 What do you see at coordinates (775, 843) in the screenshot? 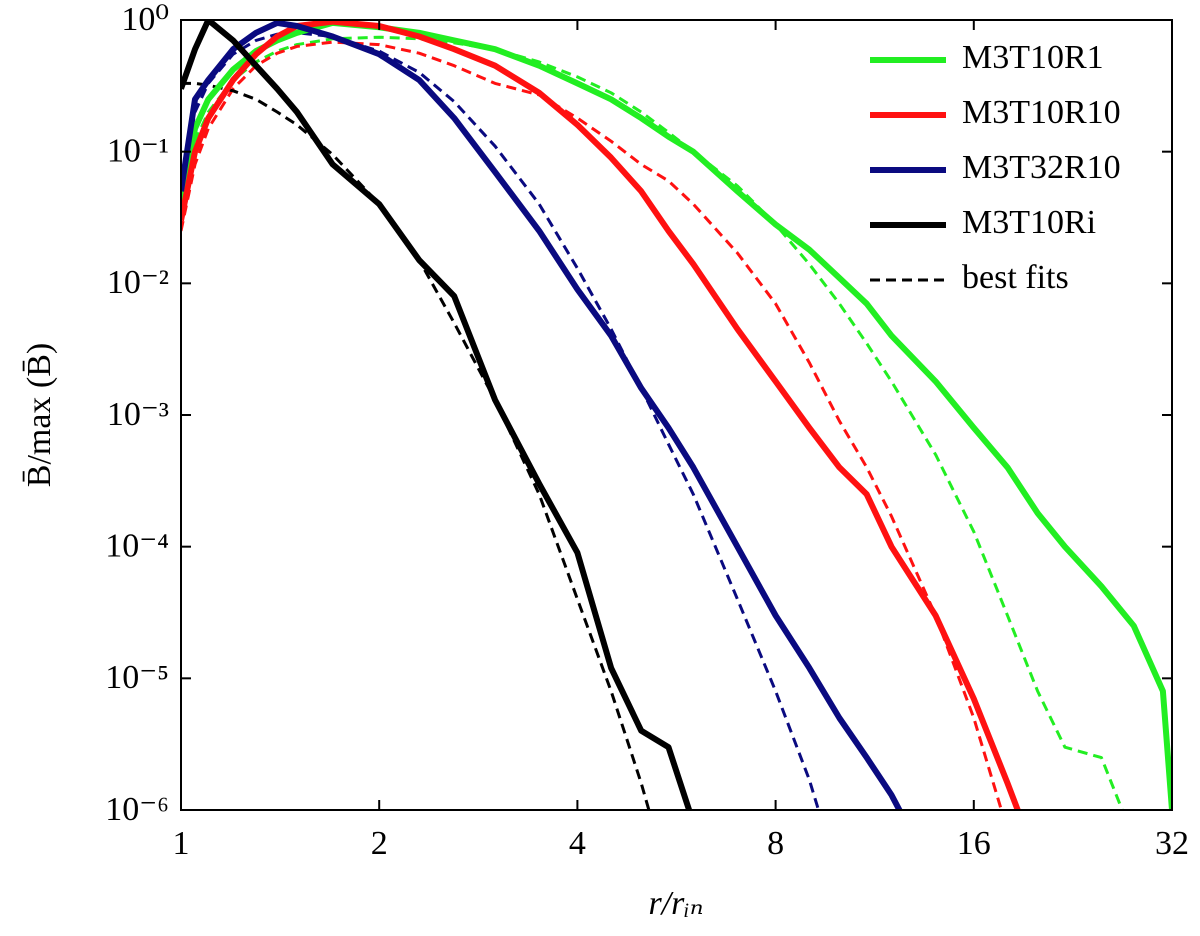
I see `x-tick-label: 8` at bounding box center [775, 843].